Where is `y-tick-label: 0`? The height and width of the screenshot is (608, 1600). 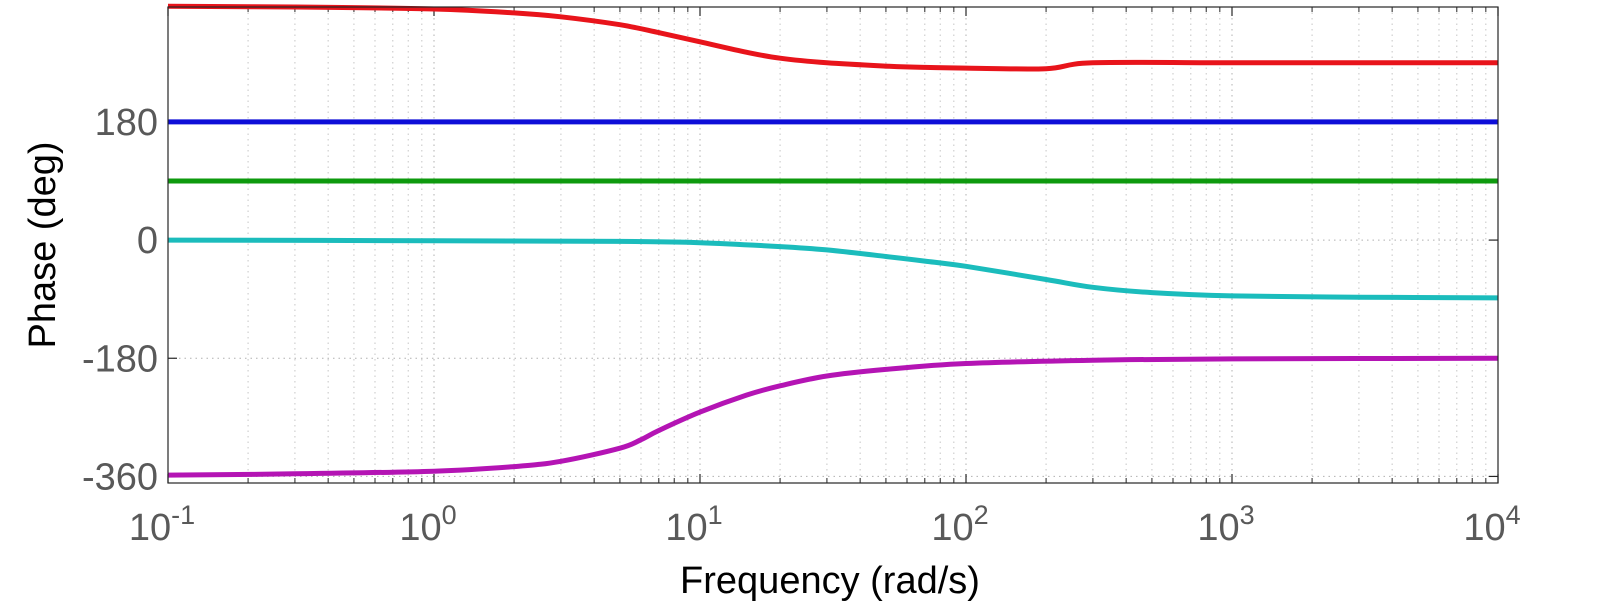
y-tick-label: 0 is located at coordinates (147, 241).